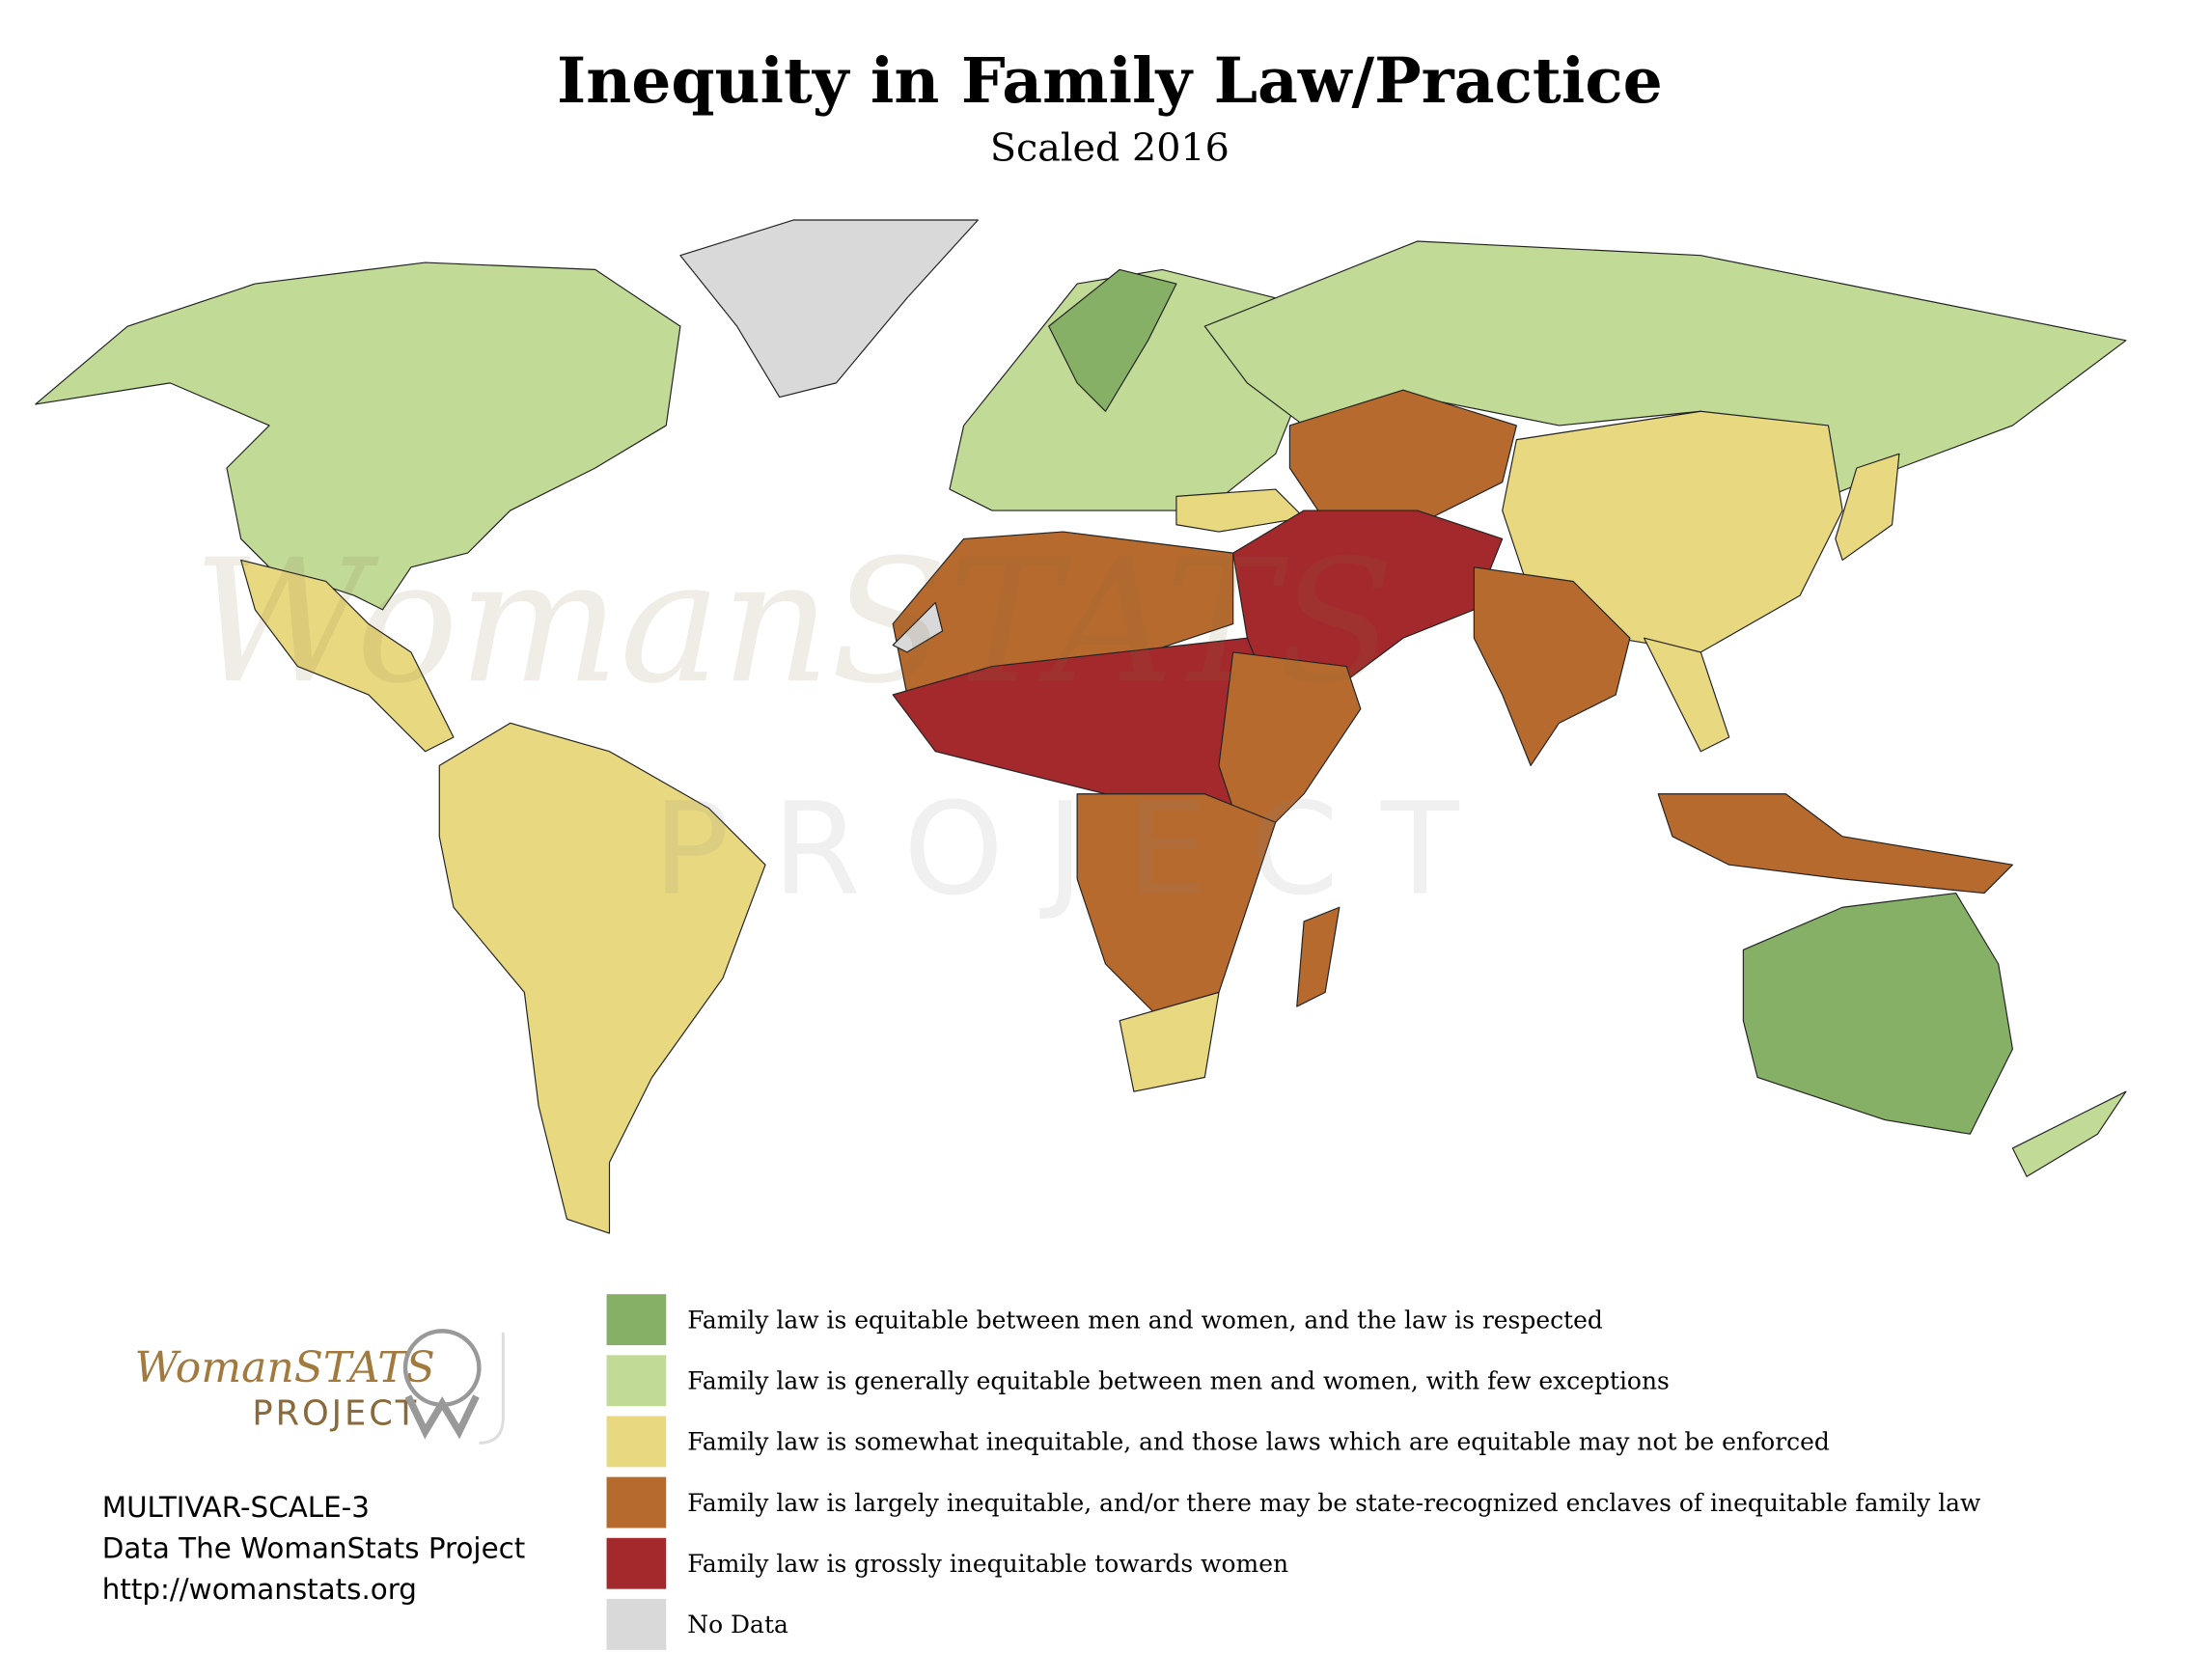  What do you see at coordinates (358, 436) in the screenshot?
I see `north-america` at bounding box center [358, 436].